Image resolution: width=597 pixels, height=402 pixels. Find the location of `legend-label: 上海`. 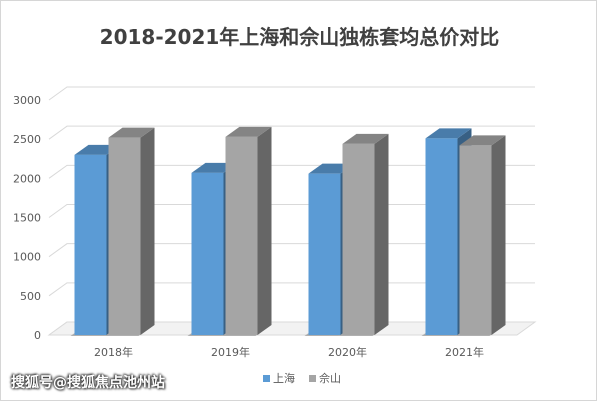

legend-label: 上海 is located at coordinates (284, 378).